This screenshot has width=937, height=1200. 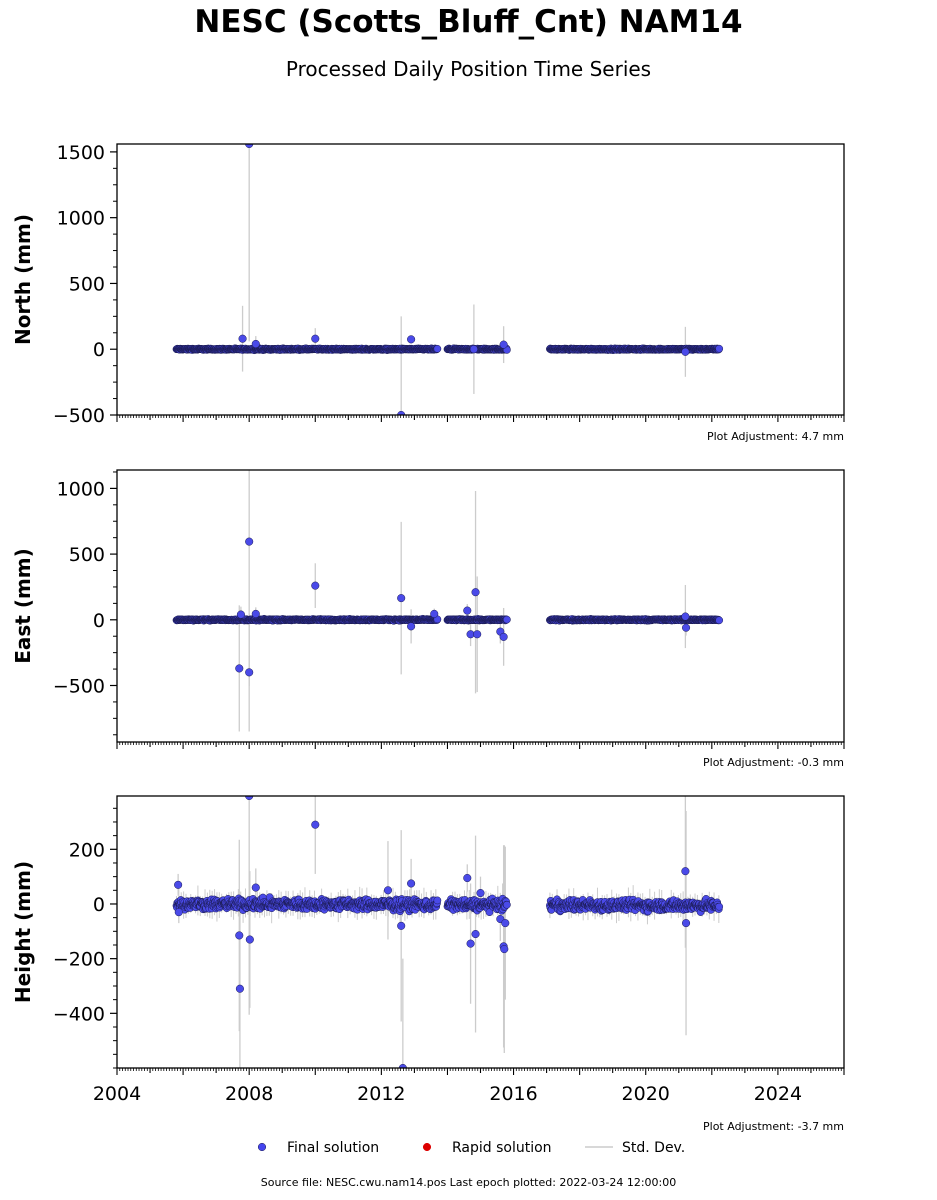 What do you see at coordinates (468, 69) in the screenshot?
I see `chart-subtitle: Processed Daily Position Time Series` at bounding box center [468, 69].